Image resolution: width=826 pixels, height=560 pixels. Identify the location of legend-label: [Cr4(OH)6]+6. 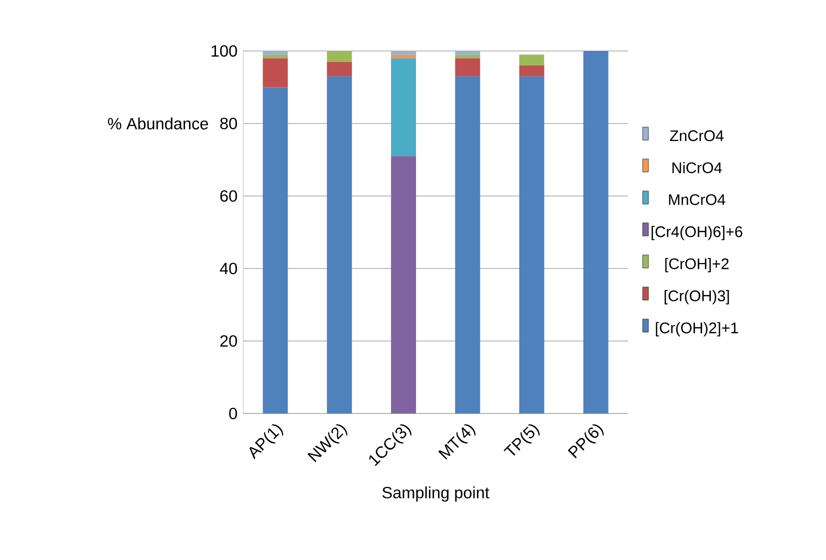
(697, 233).